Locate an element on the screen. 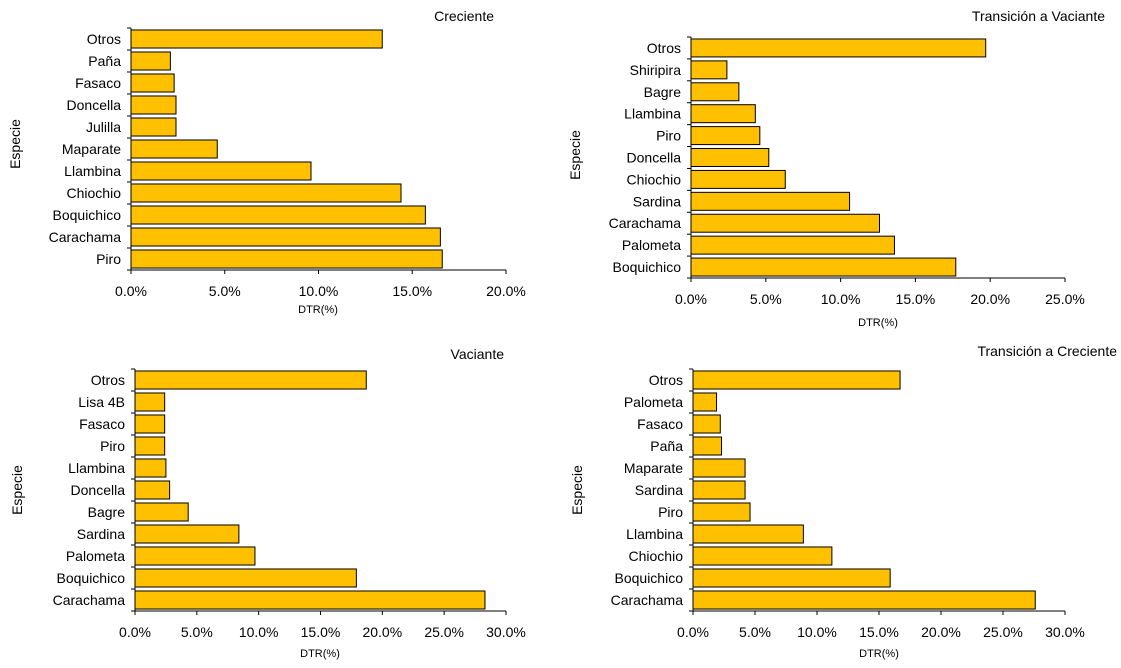 The width and height of the screenshot is (1121, 668). category-label: Paña is located at coordinates (104, 61).